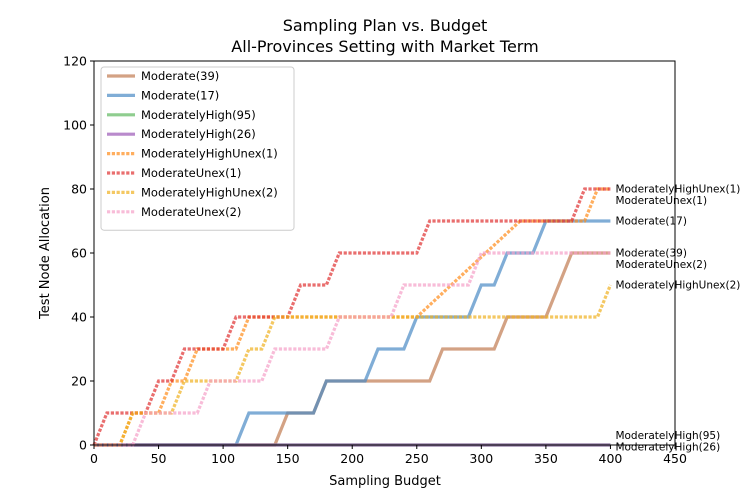 The height and width of the screenshot is (504, 750). I want to click on legend-label-6: ModeratelyHighUnex(2), so click(209, 192).